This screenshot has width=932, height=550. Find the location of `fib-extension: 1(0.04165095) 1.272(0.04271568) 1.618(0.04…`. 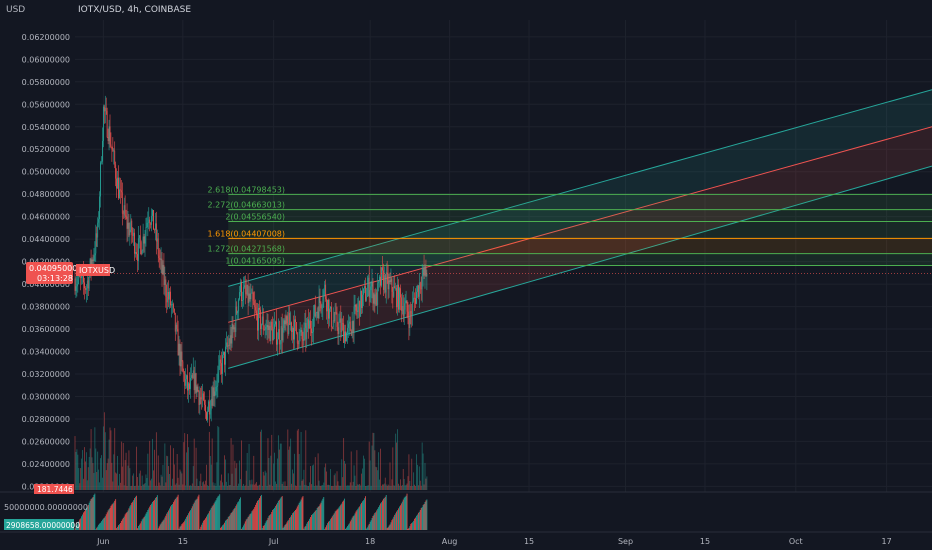

fib-extension: 1(0.04165095) 1.272(0.04271568) 1.618(0.04… is located at coordinates (570, 226).